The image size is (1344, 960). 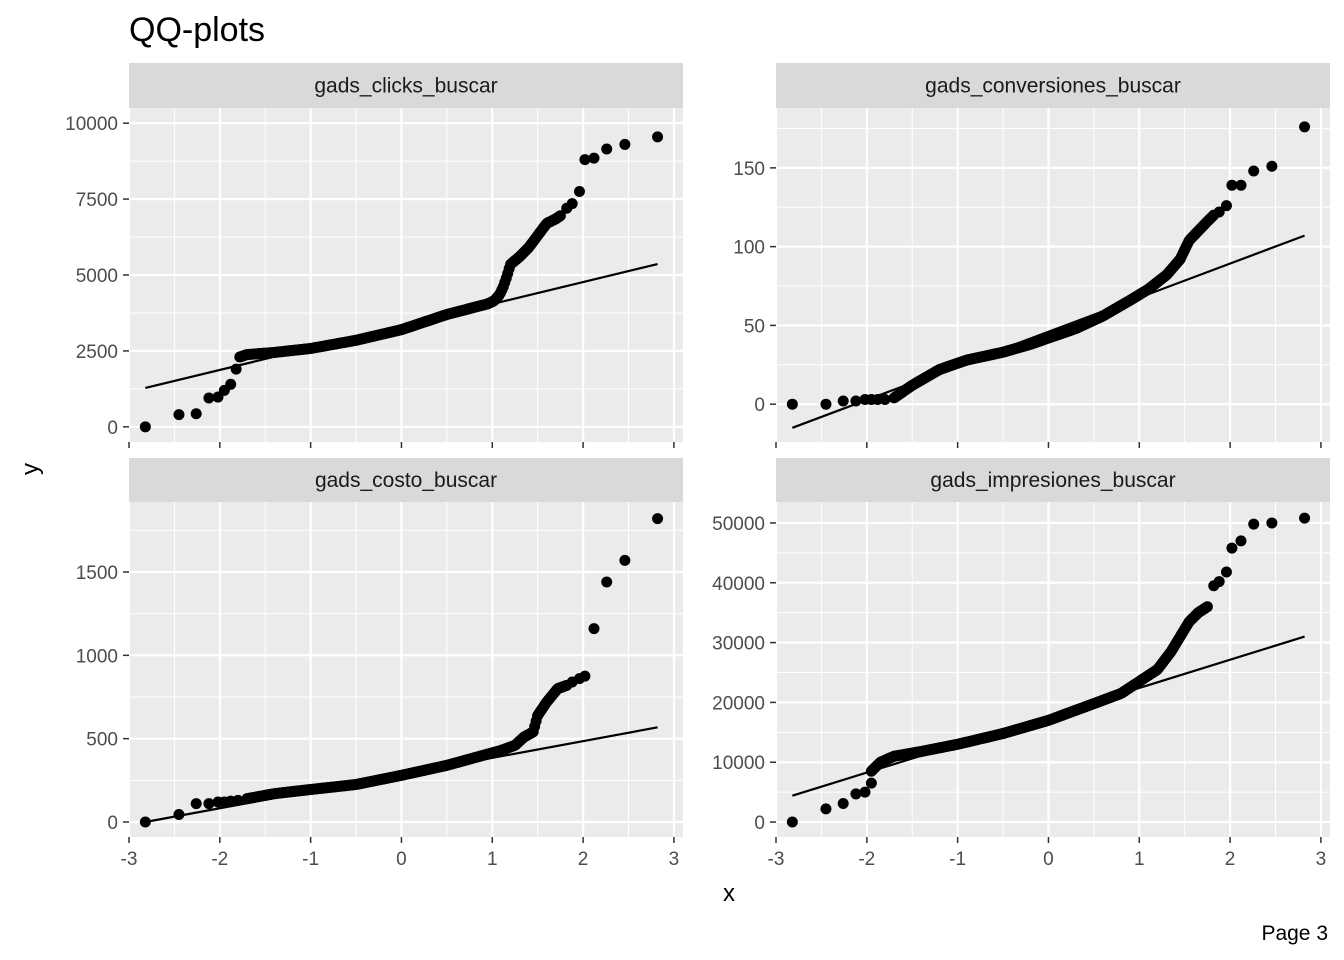 I want to click on x-axis-title: x, so click(x=729, y=893).